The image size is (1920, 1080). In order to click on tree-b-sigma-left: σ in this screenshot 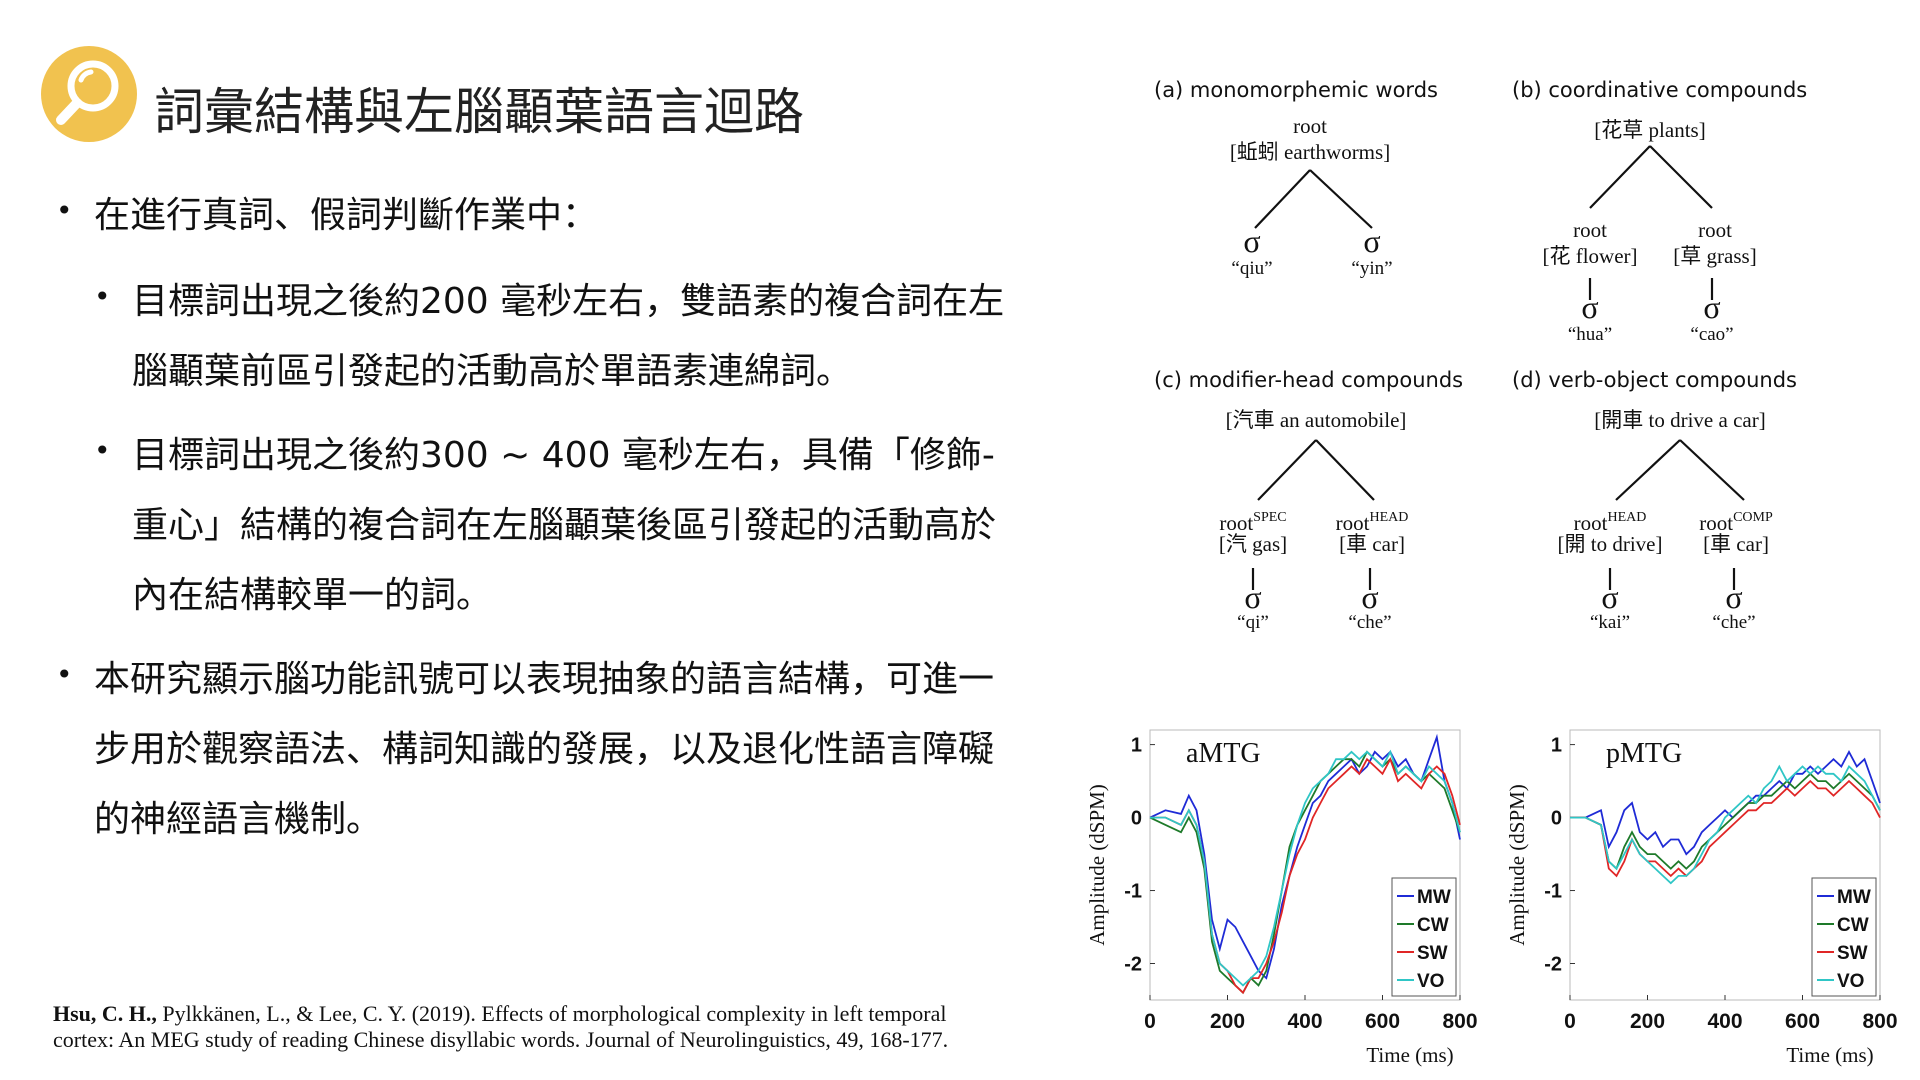, I will do `click(1590, 307)`.